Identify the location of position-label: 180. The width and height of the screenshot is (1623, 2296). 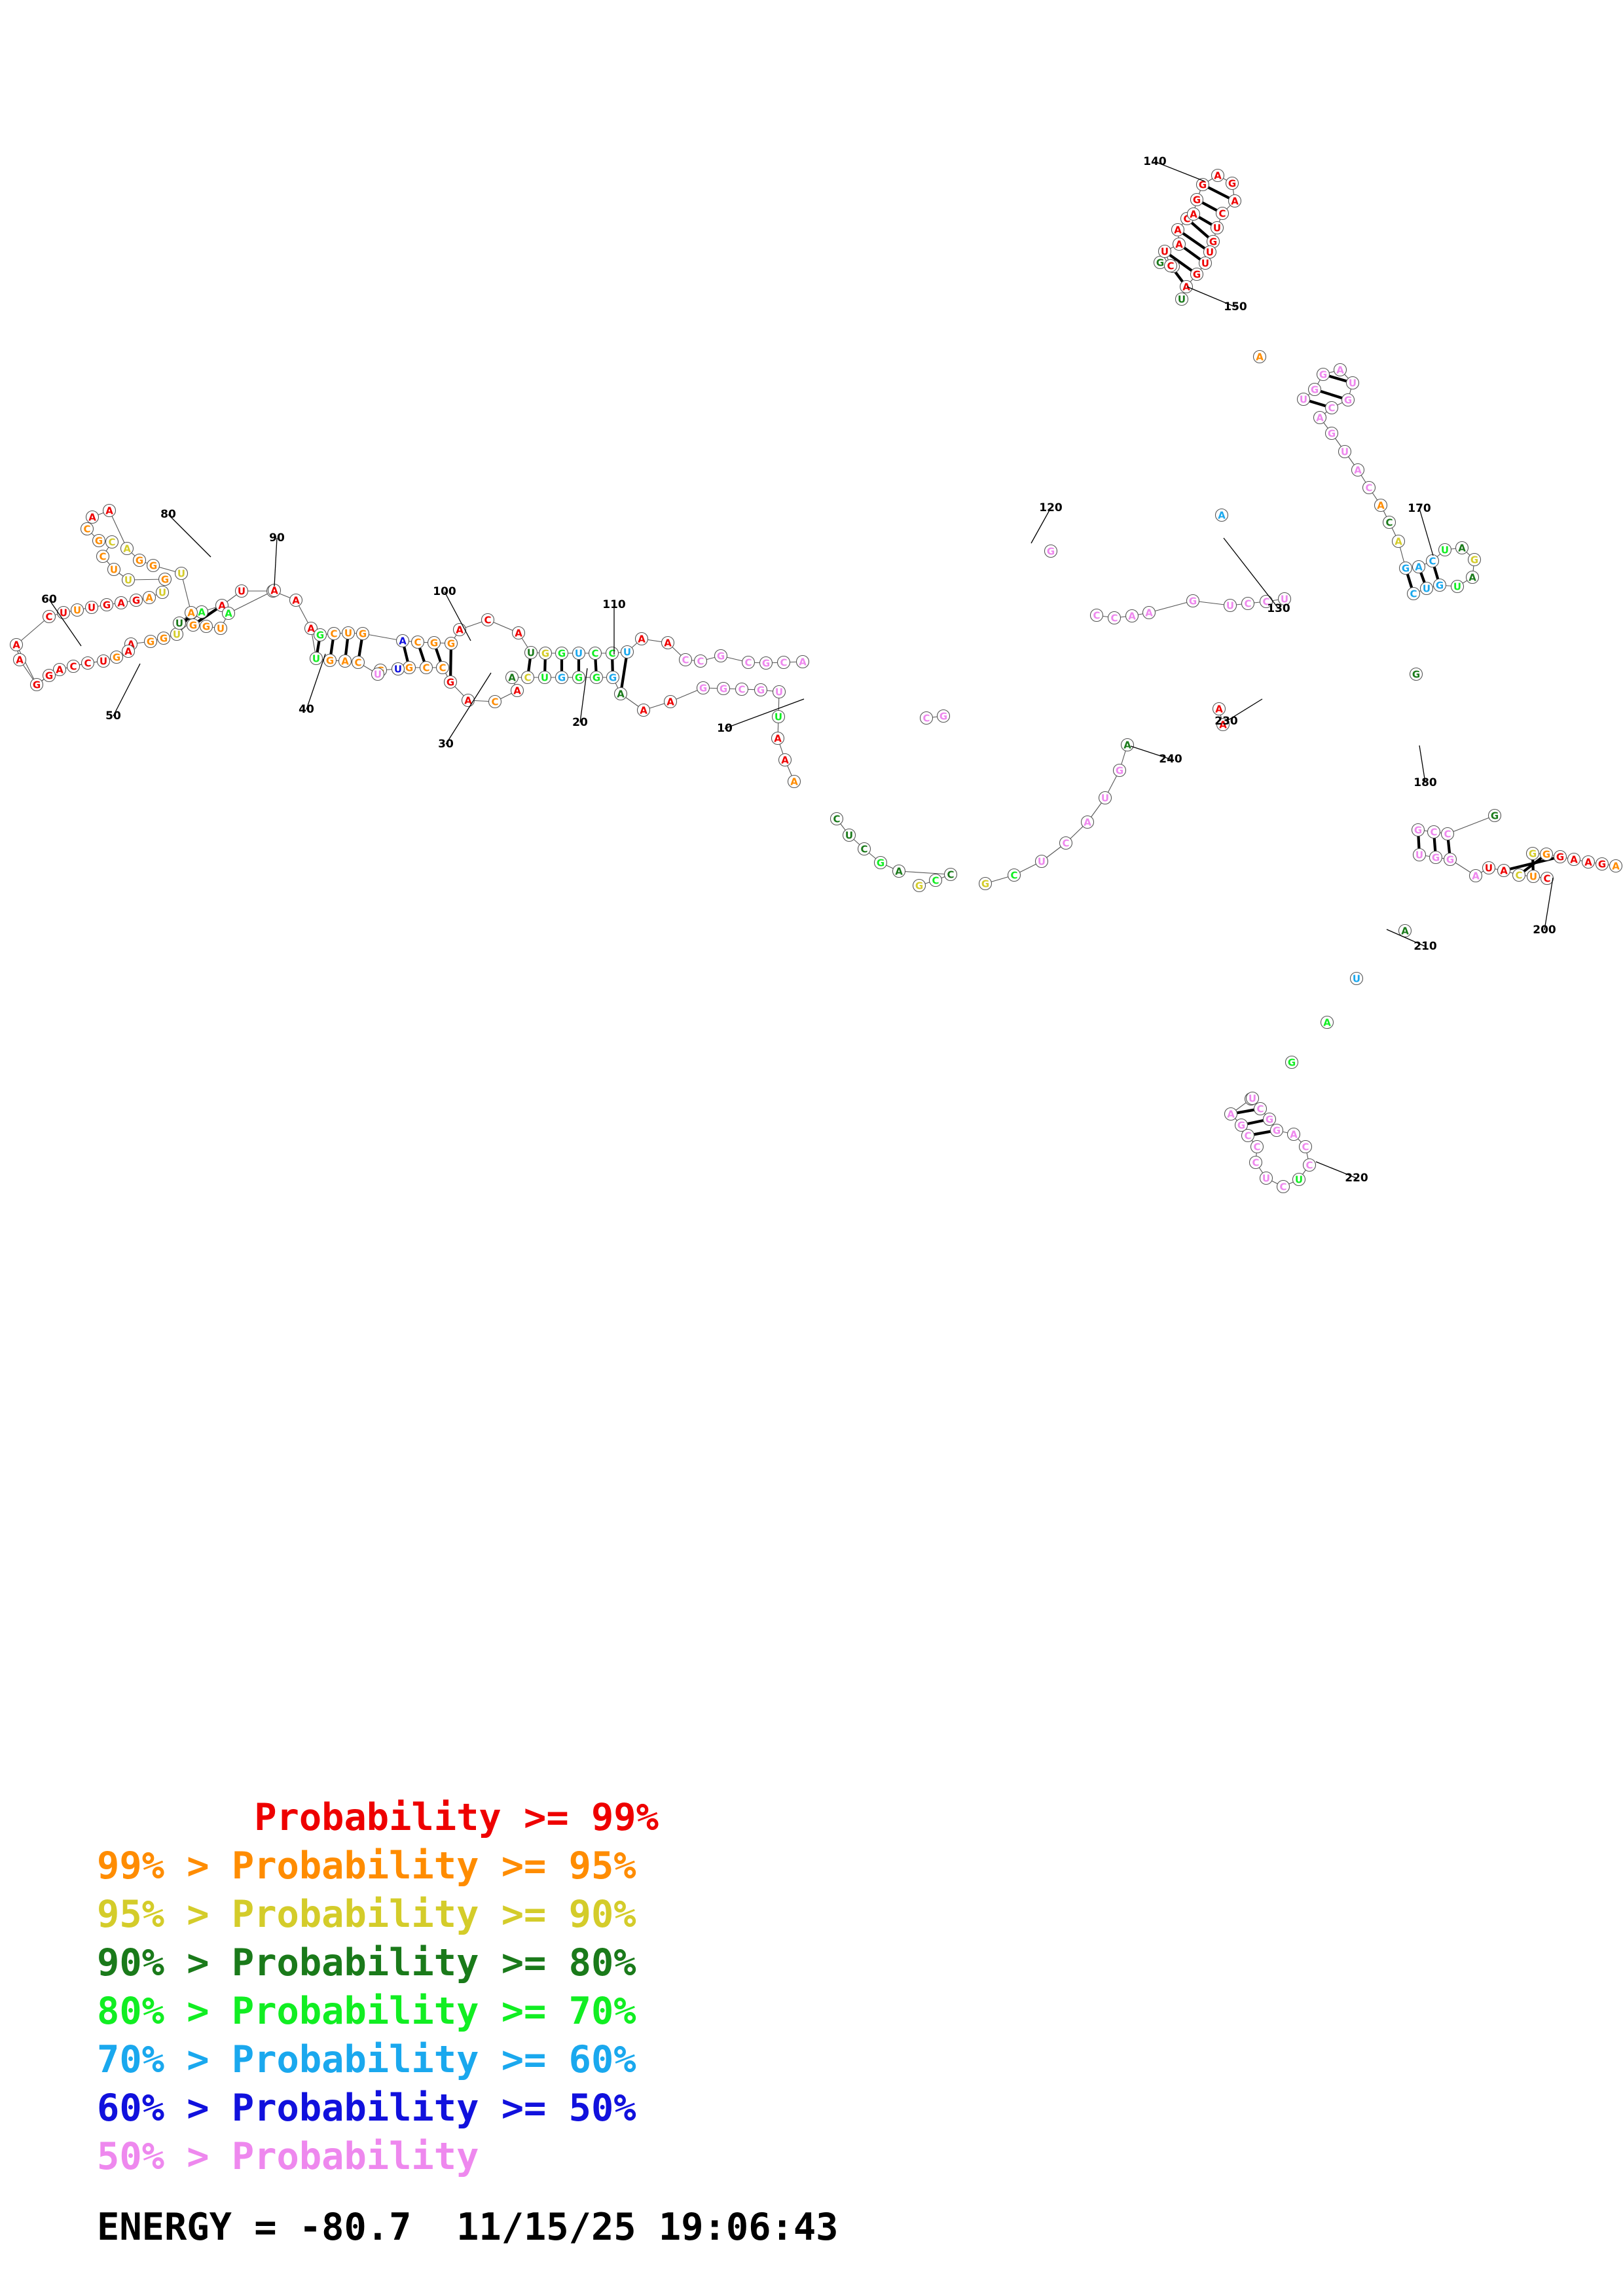
(1425, 782).